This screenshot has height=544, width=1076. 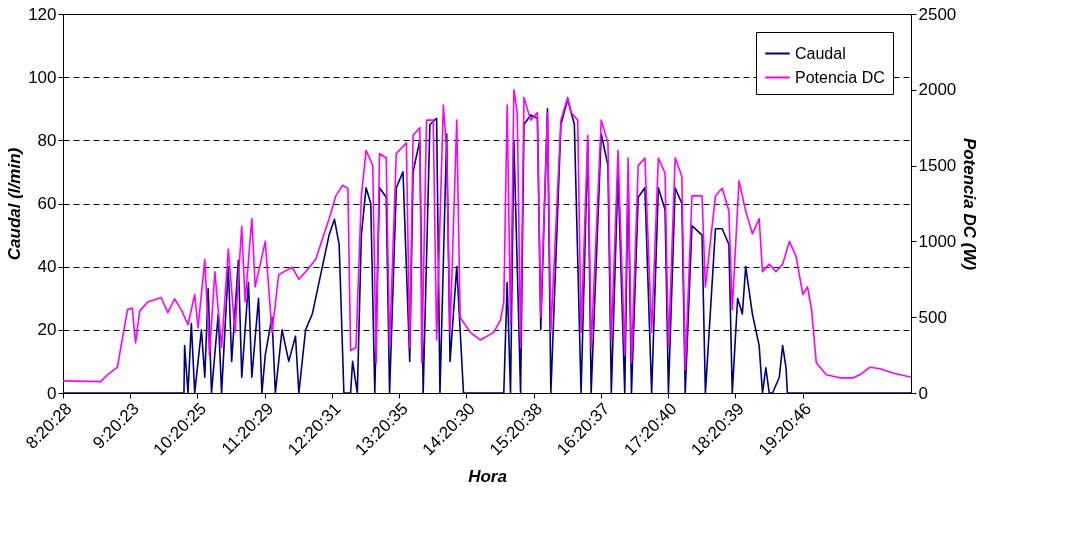 I want to click on y-tick-label: 60, so click(x=47, y=203).